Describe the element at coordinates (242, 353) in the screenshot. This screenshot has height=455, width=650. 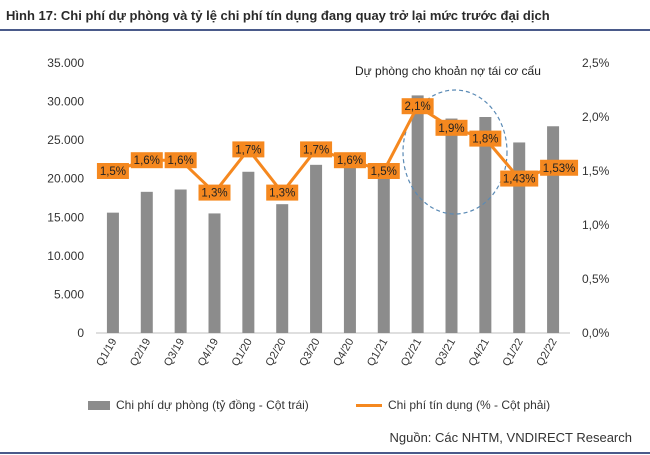
I see `category-label: Q1/20` at that location.